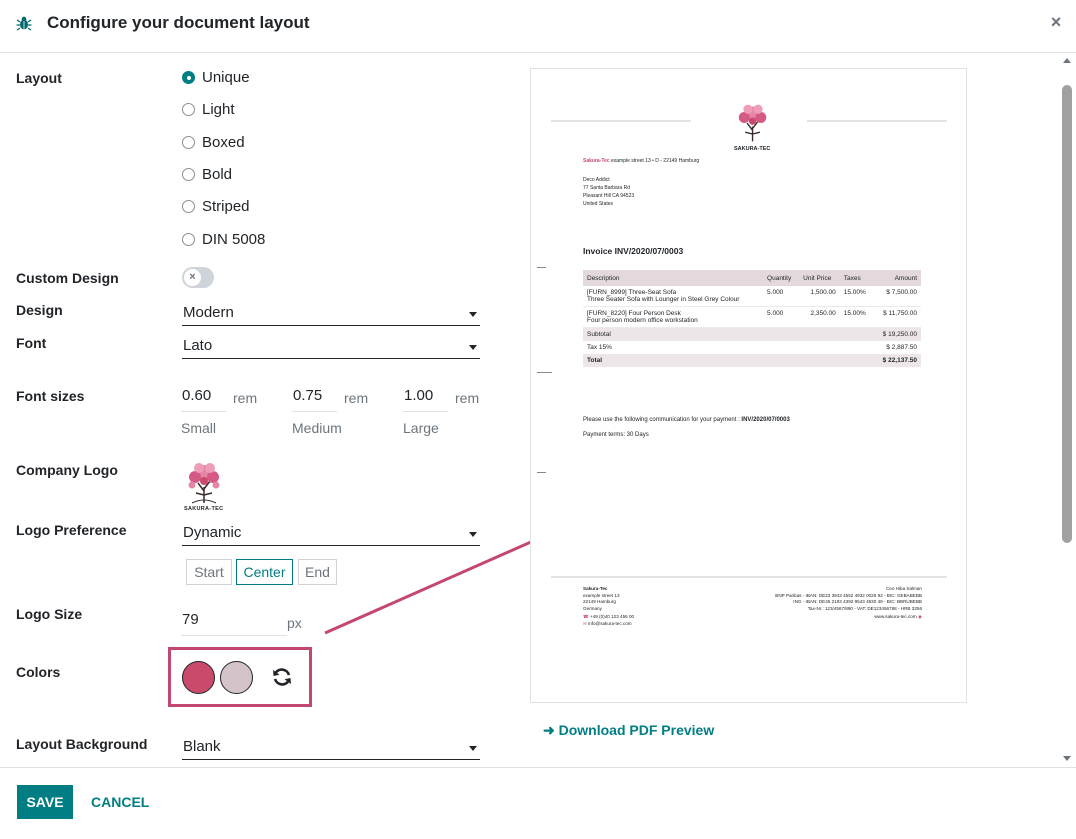  Describe the element at coordinates (234, 239) in the screenshot. I see `layout-option-label: DIN 5008` at that location.